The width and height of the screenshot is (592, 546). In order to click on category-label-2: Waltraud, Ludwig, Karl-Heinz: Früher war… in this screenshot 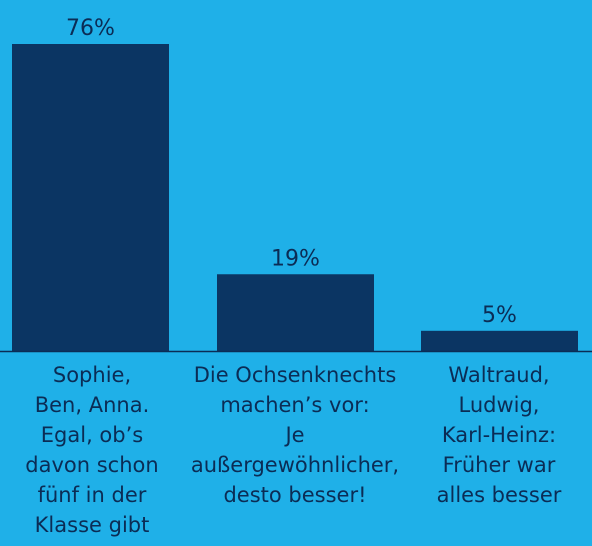, I will do `click(499, 435)`.